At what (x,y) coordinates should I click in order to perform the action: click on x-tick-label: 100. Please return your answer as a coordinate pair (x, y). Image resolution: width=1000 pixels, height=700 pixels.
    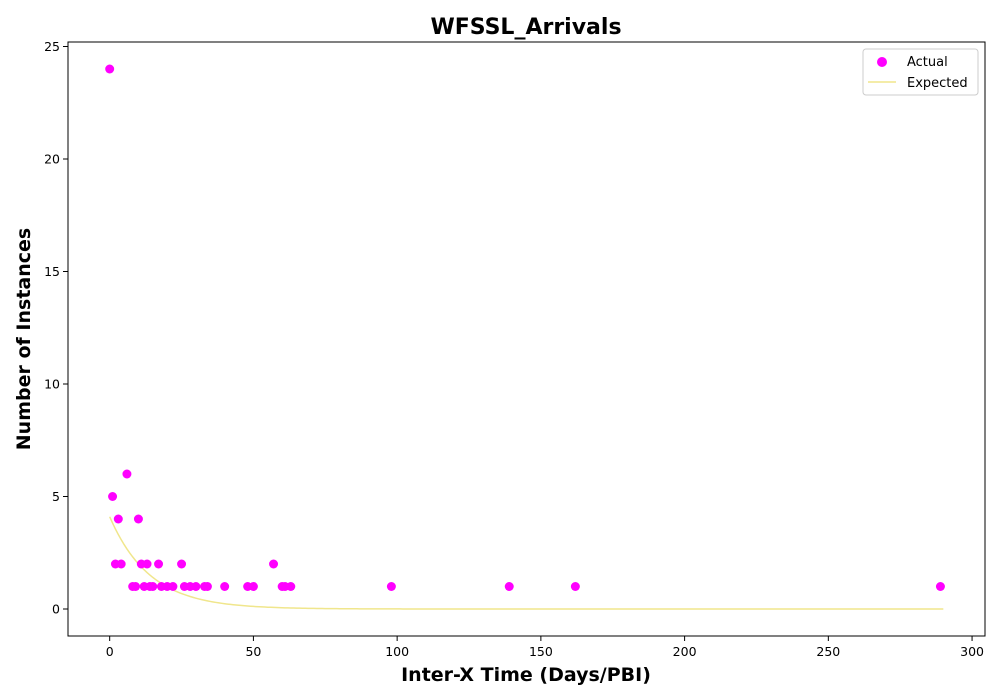
    Looking at the image, I should click on (397, 651).